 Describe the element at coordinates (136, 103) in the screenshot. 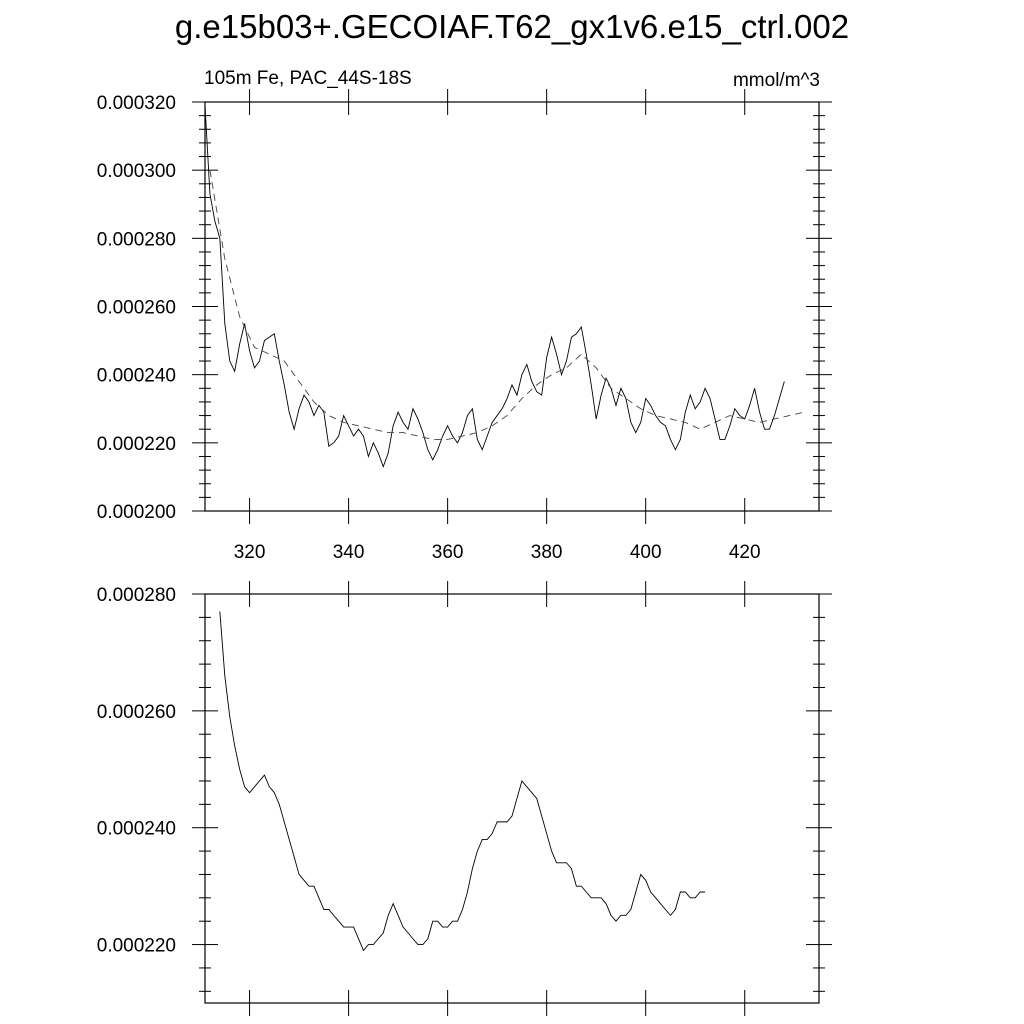

I see `y-tick-label: 0.000320` at that location.